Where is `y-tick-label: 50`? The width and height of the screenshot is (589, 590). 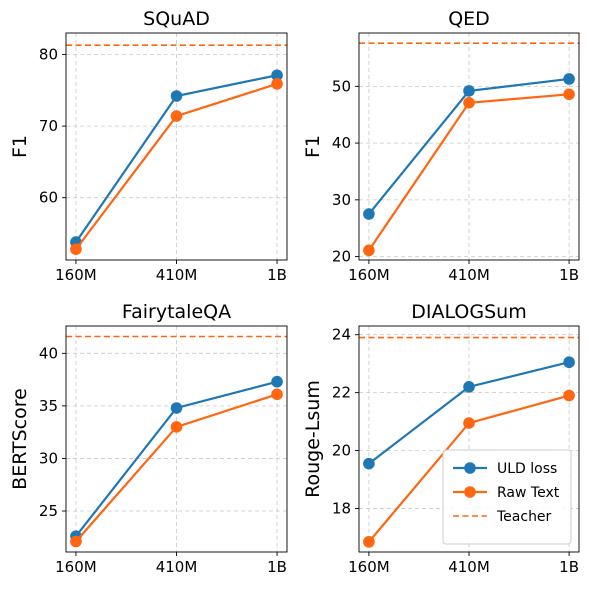 y-tick-label: 50 is located at coordinates (341, 86).